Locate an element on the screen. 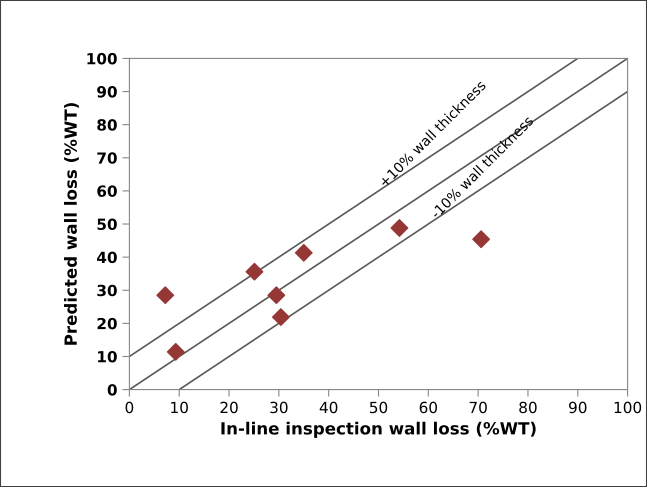  x-tick-label: 70 is located at coordinates (478, 408).